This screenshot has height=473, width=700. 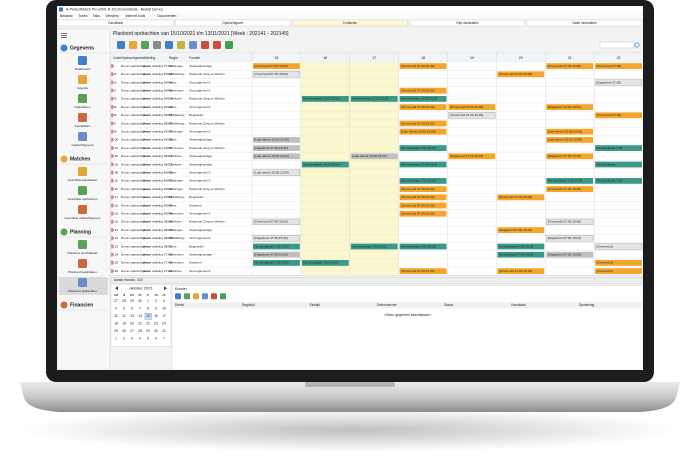 I want to click on column-header: Functie, so click(x=194, y=58).